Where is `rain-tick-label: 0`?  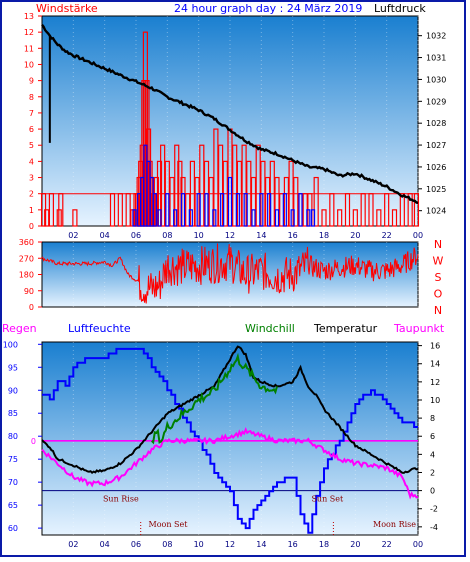
rain-tick-label: 0 is located at coordinates (33, 441).